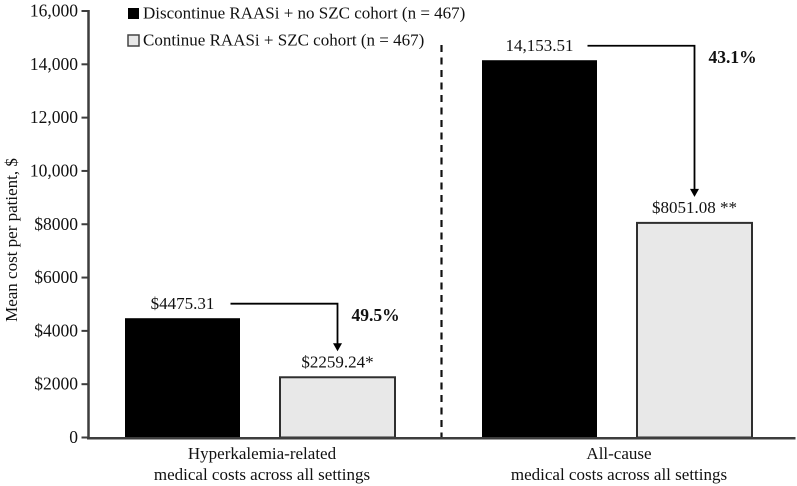  I want to click on bar-value-label-continue-all-cause: $8051.08 **, so click(694, 207).